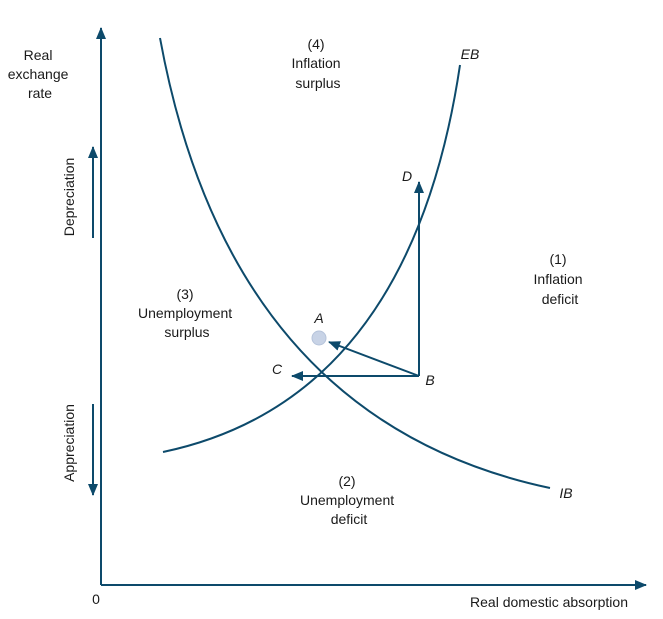  Describe the element at coordinates (346, 481) in the screenshot. I see `region-2-line: (2)` at that location.